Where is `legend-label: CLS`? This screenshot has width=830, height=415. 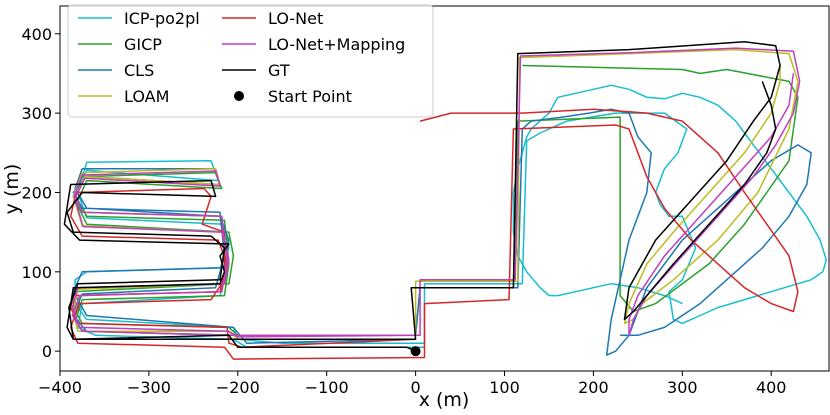 legend-label: CLS is located at coordinates (139, 70).